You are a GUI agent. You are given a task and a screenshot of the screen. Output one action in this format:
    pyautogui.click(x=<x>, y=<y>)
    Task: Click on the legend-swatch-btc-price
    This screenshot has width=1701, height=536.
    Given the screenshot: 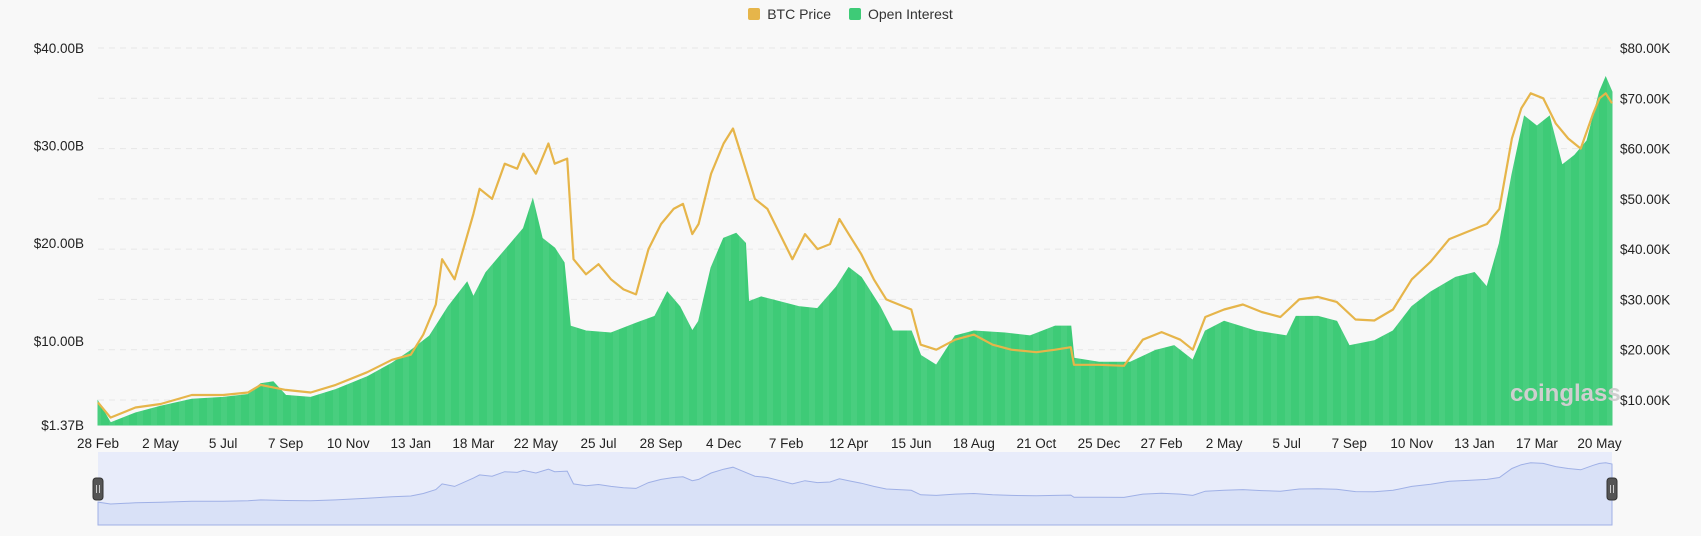 What is the action you would take?
    pyautogui.click(x=754, y=14)
    